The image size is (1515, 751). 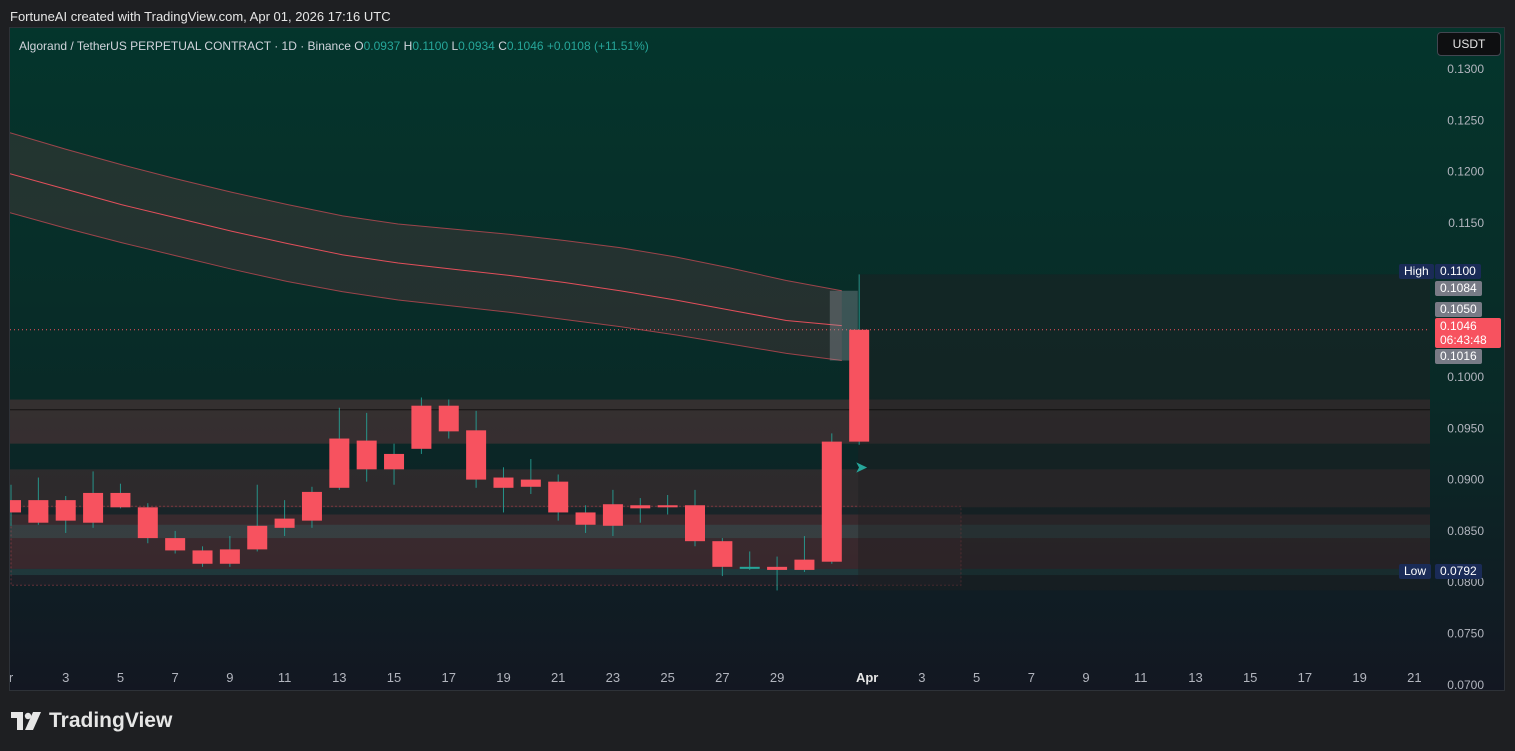 What do you see at coordinates (1465, 684) in the screenshot?
I see `price-tick-label: 0.0700` at bounding box center [1465, 684].